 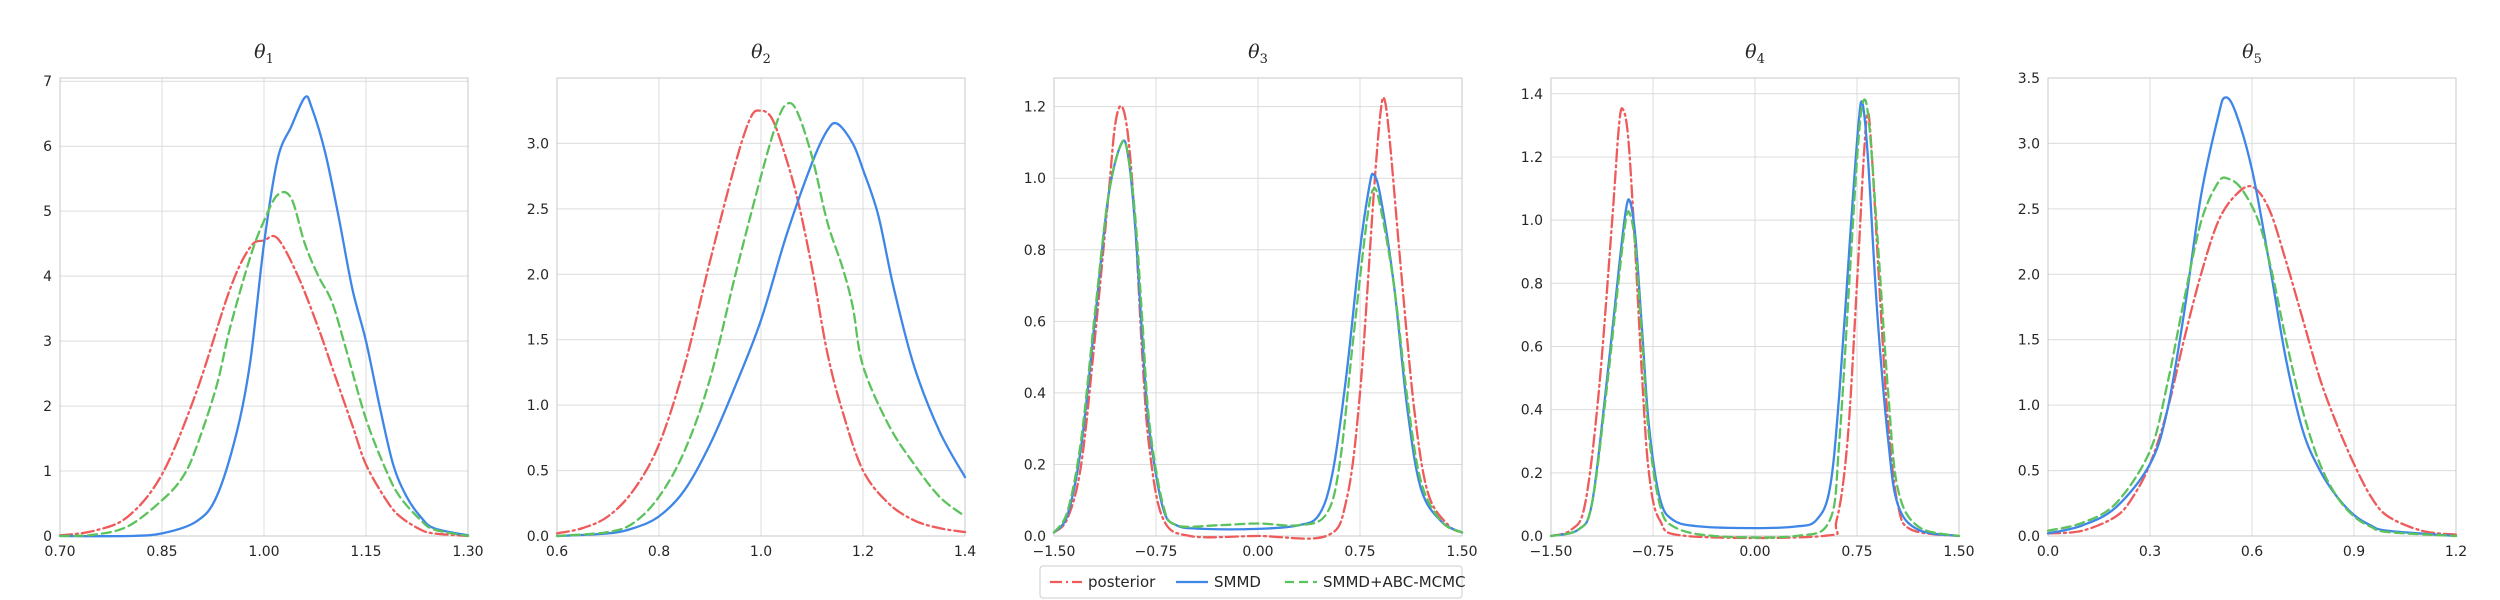 I want to click on y-tick-label: 0, so click(x=47, y=537).